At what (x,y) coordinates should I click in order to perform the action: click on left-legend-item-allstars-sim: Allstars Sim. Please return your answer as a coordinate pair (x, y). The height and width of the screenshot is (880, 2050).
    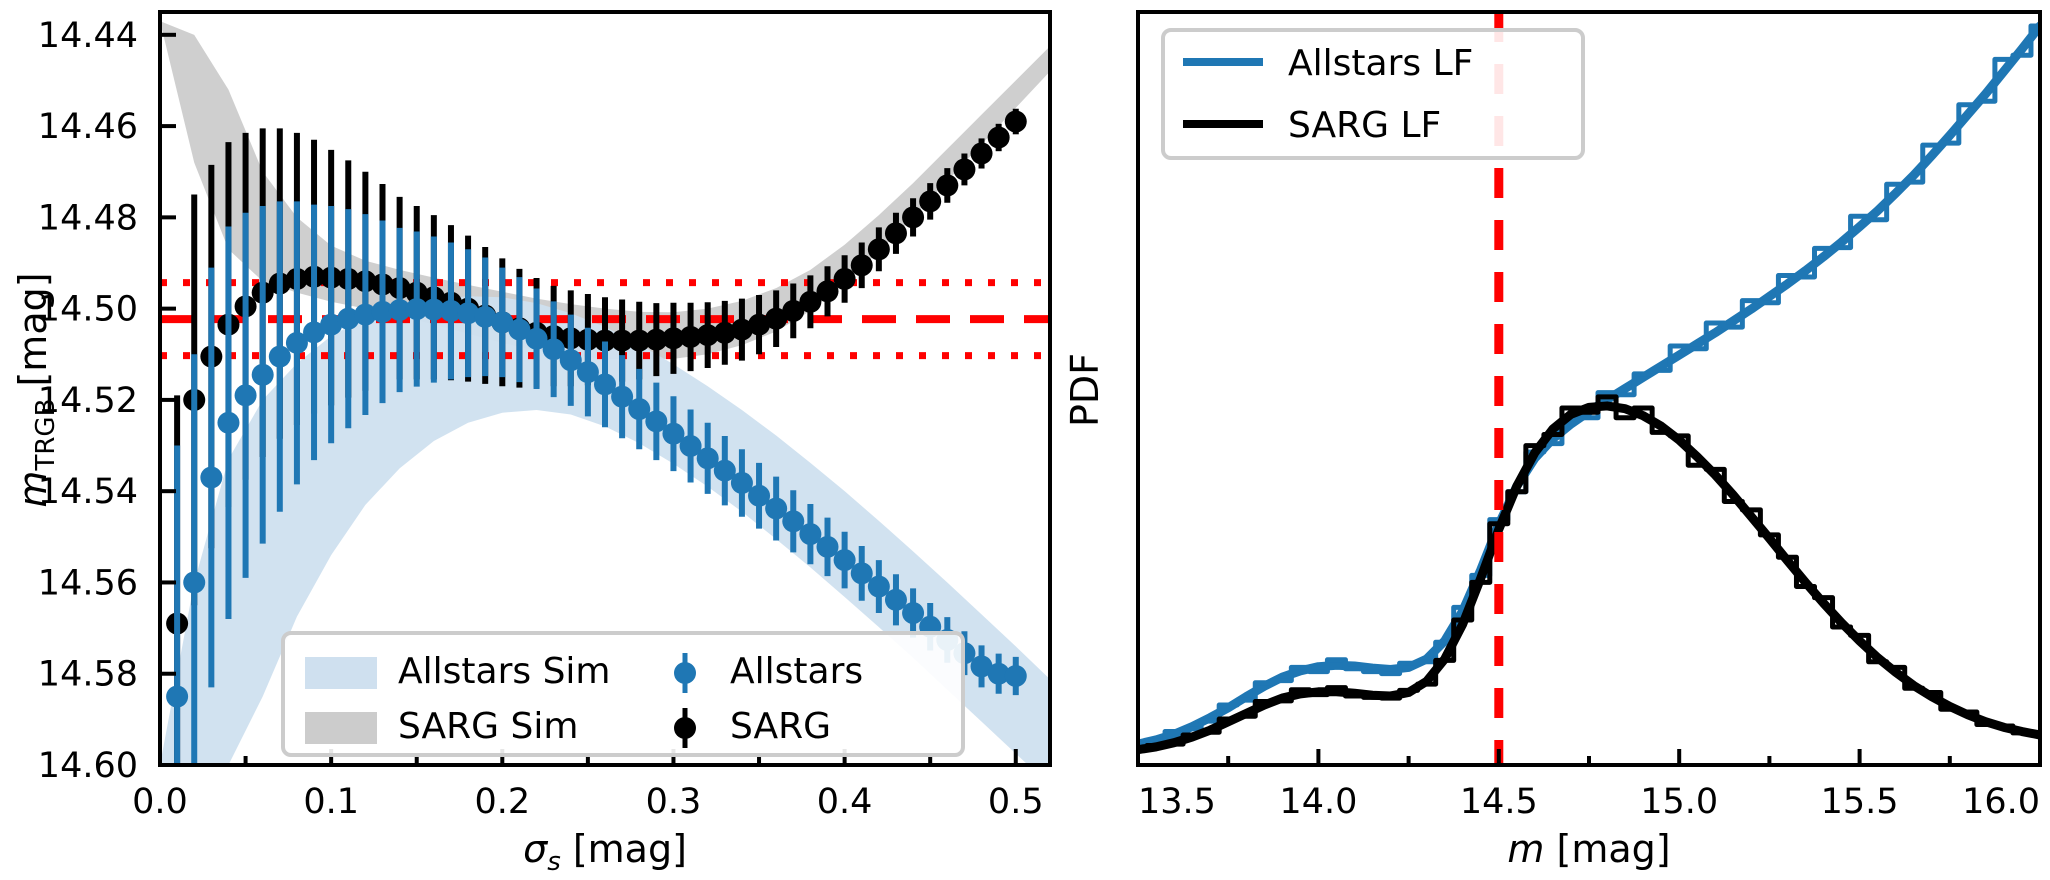
    Looking at the image, I should click on (457, 671).